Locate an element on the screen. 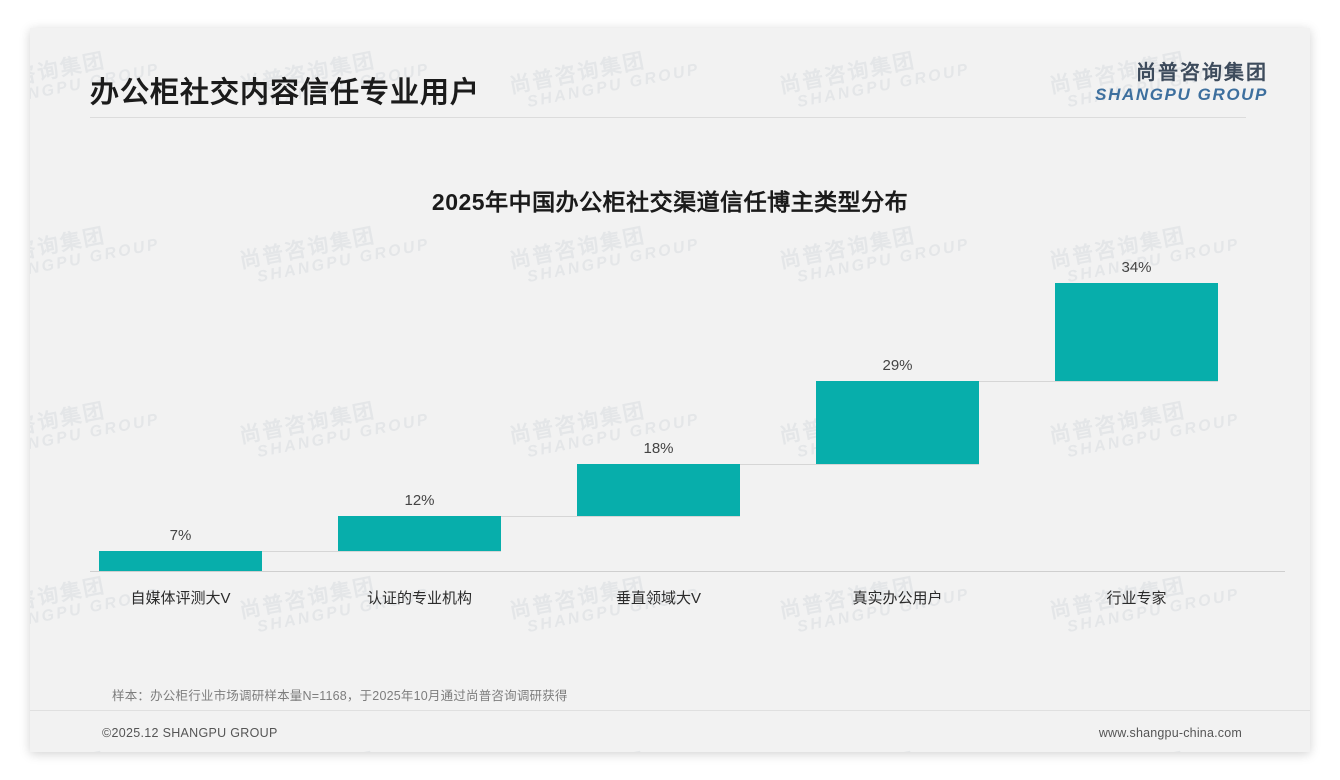  x-axis-category-label: 行业专家 is located at coordinates (1136, 598).